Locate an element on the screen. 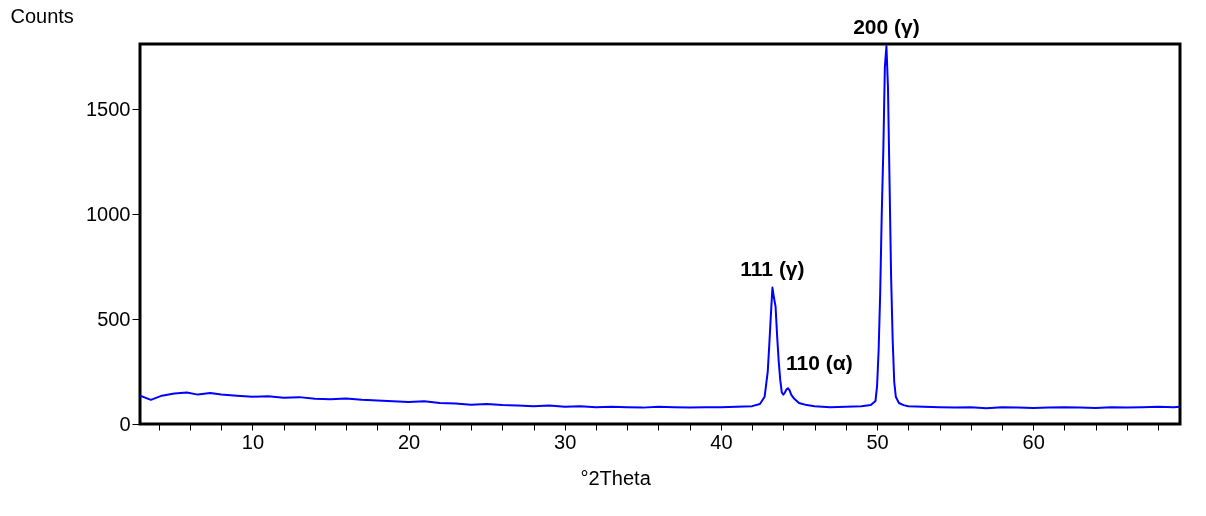  x-tick-label: 30 is located at coordinates (565, 441).